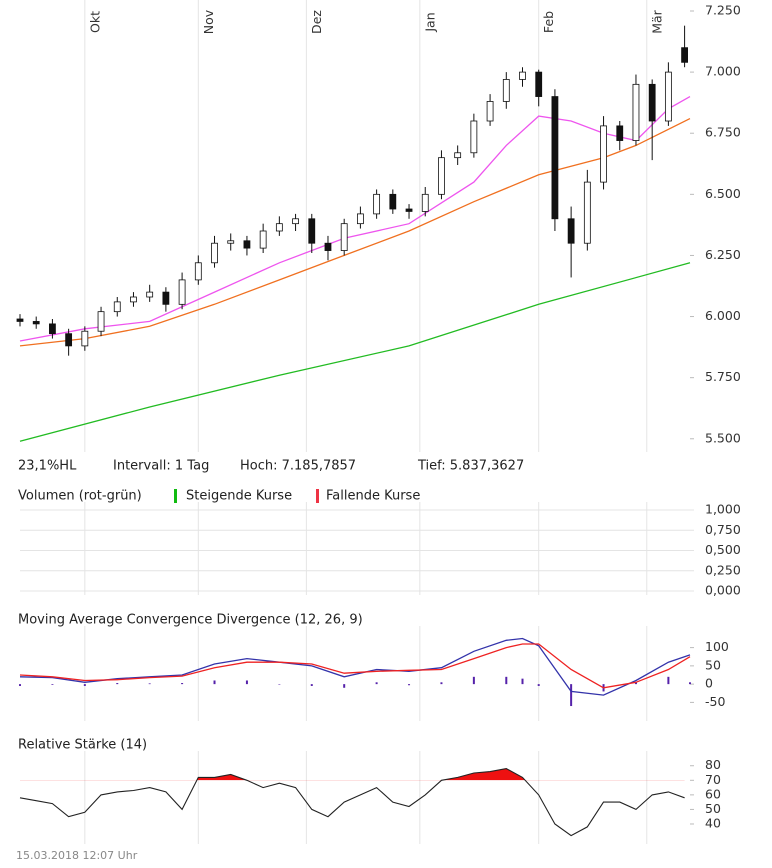  What do you see at coordinates (723, 376) in the screenshot?
I see `y-tick-label: 5.750` at bounding box center [723, 376].